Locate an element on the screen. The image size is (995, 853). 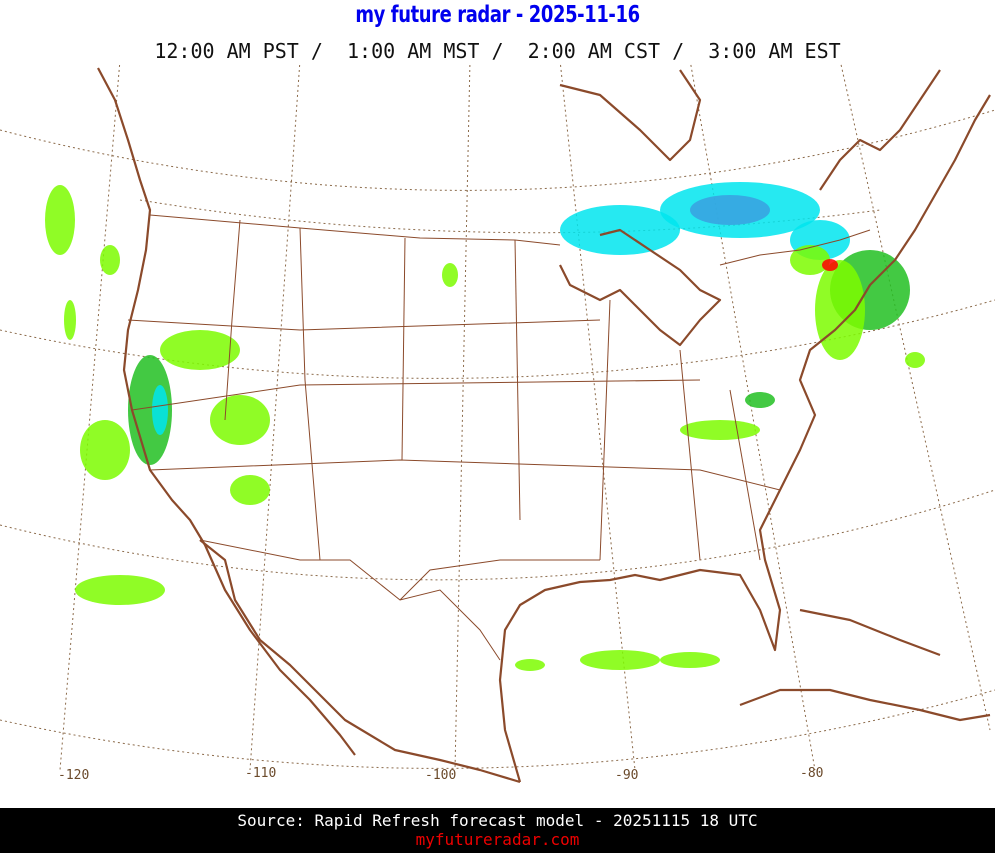
page-title: my future radar - 2025-11-16 is located at coordinates (497, 15).